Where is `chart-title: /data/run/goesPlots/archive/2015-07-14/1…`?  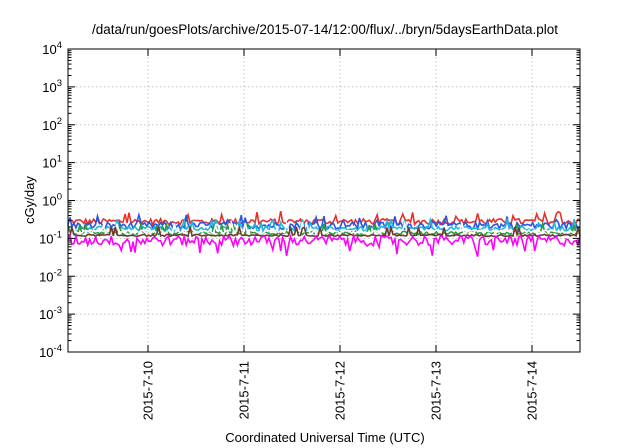 chart-title: /data/run/goesPlots/archive/2015-07-14/1… is located at coordinates (325, 29).